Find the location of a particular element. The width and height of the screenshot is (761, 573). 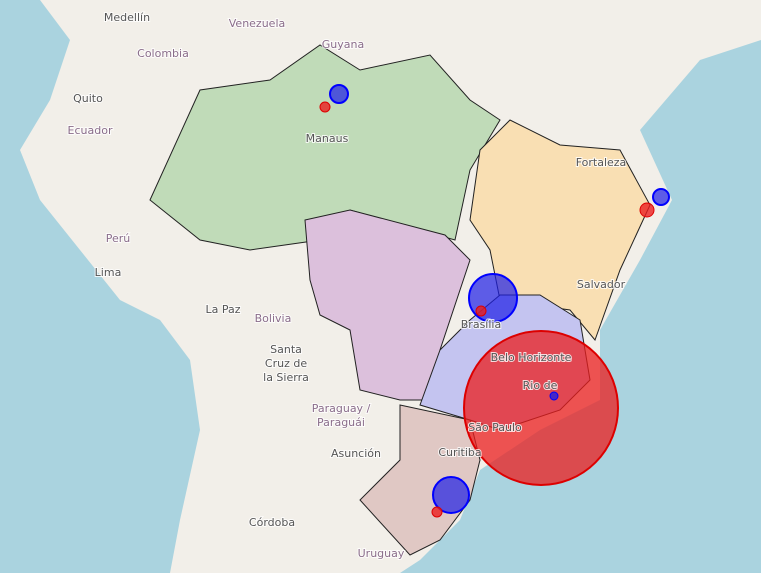

country-label: Perú is located at coordinates (118, 238).